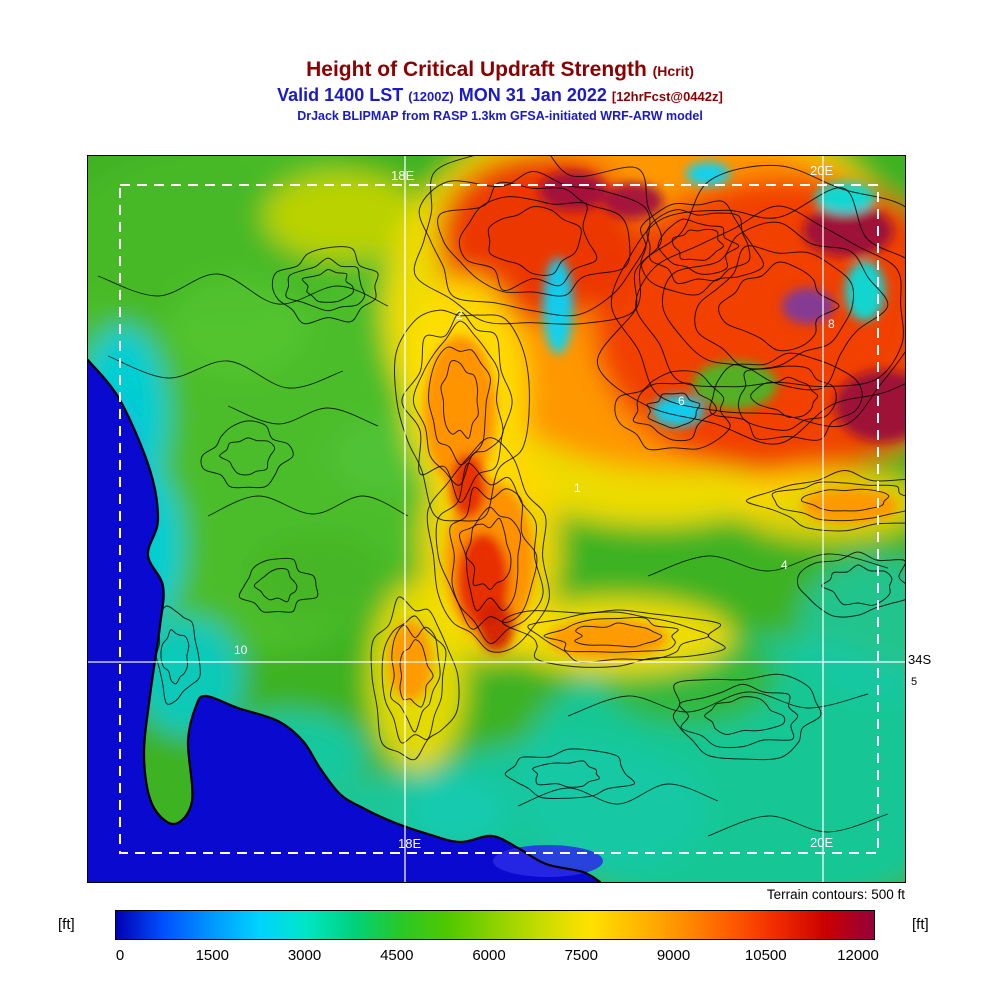 This screenshot has height=1000, width=1000. I want to click on valid-time: Valid 1400 LST, so click(340, 95).